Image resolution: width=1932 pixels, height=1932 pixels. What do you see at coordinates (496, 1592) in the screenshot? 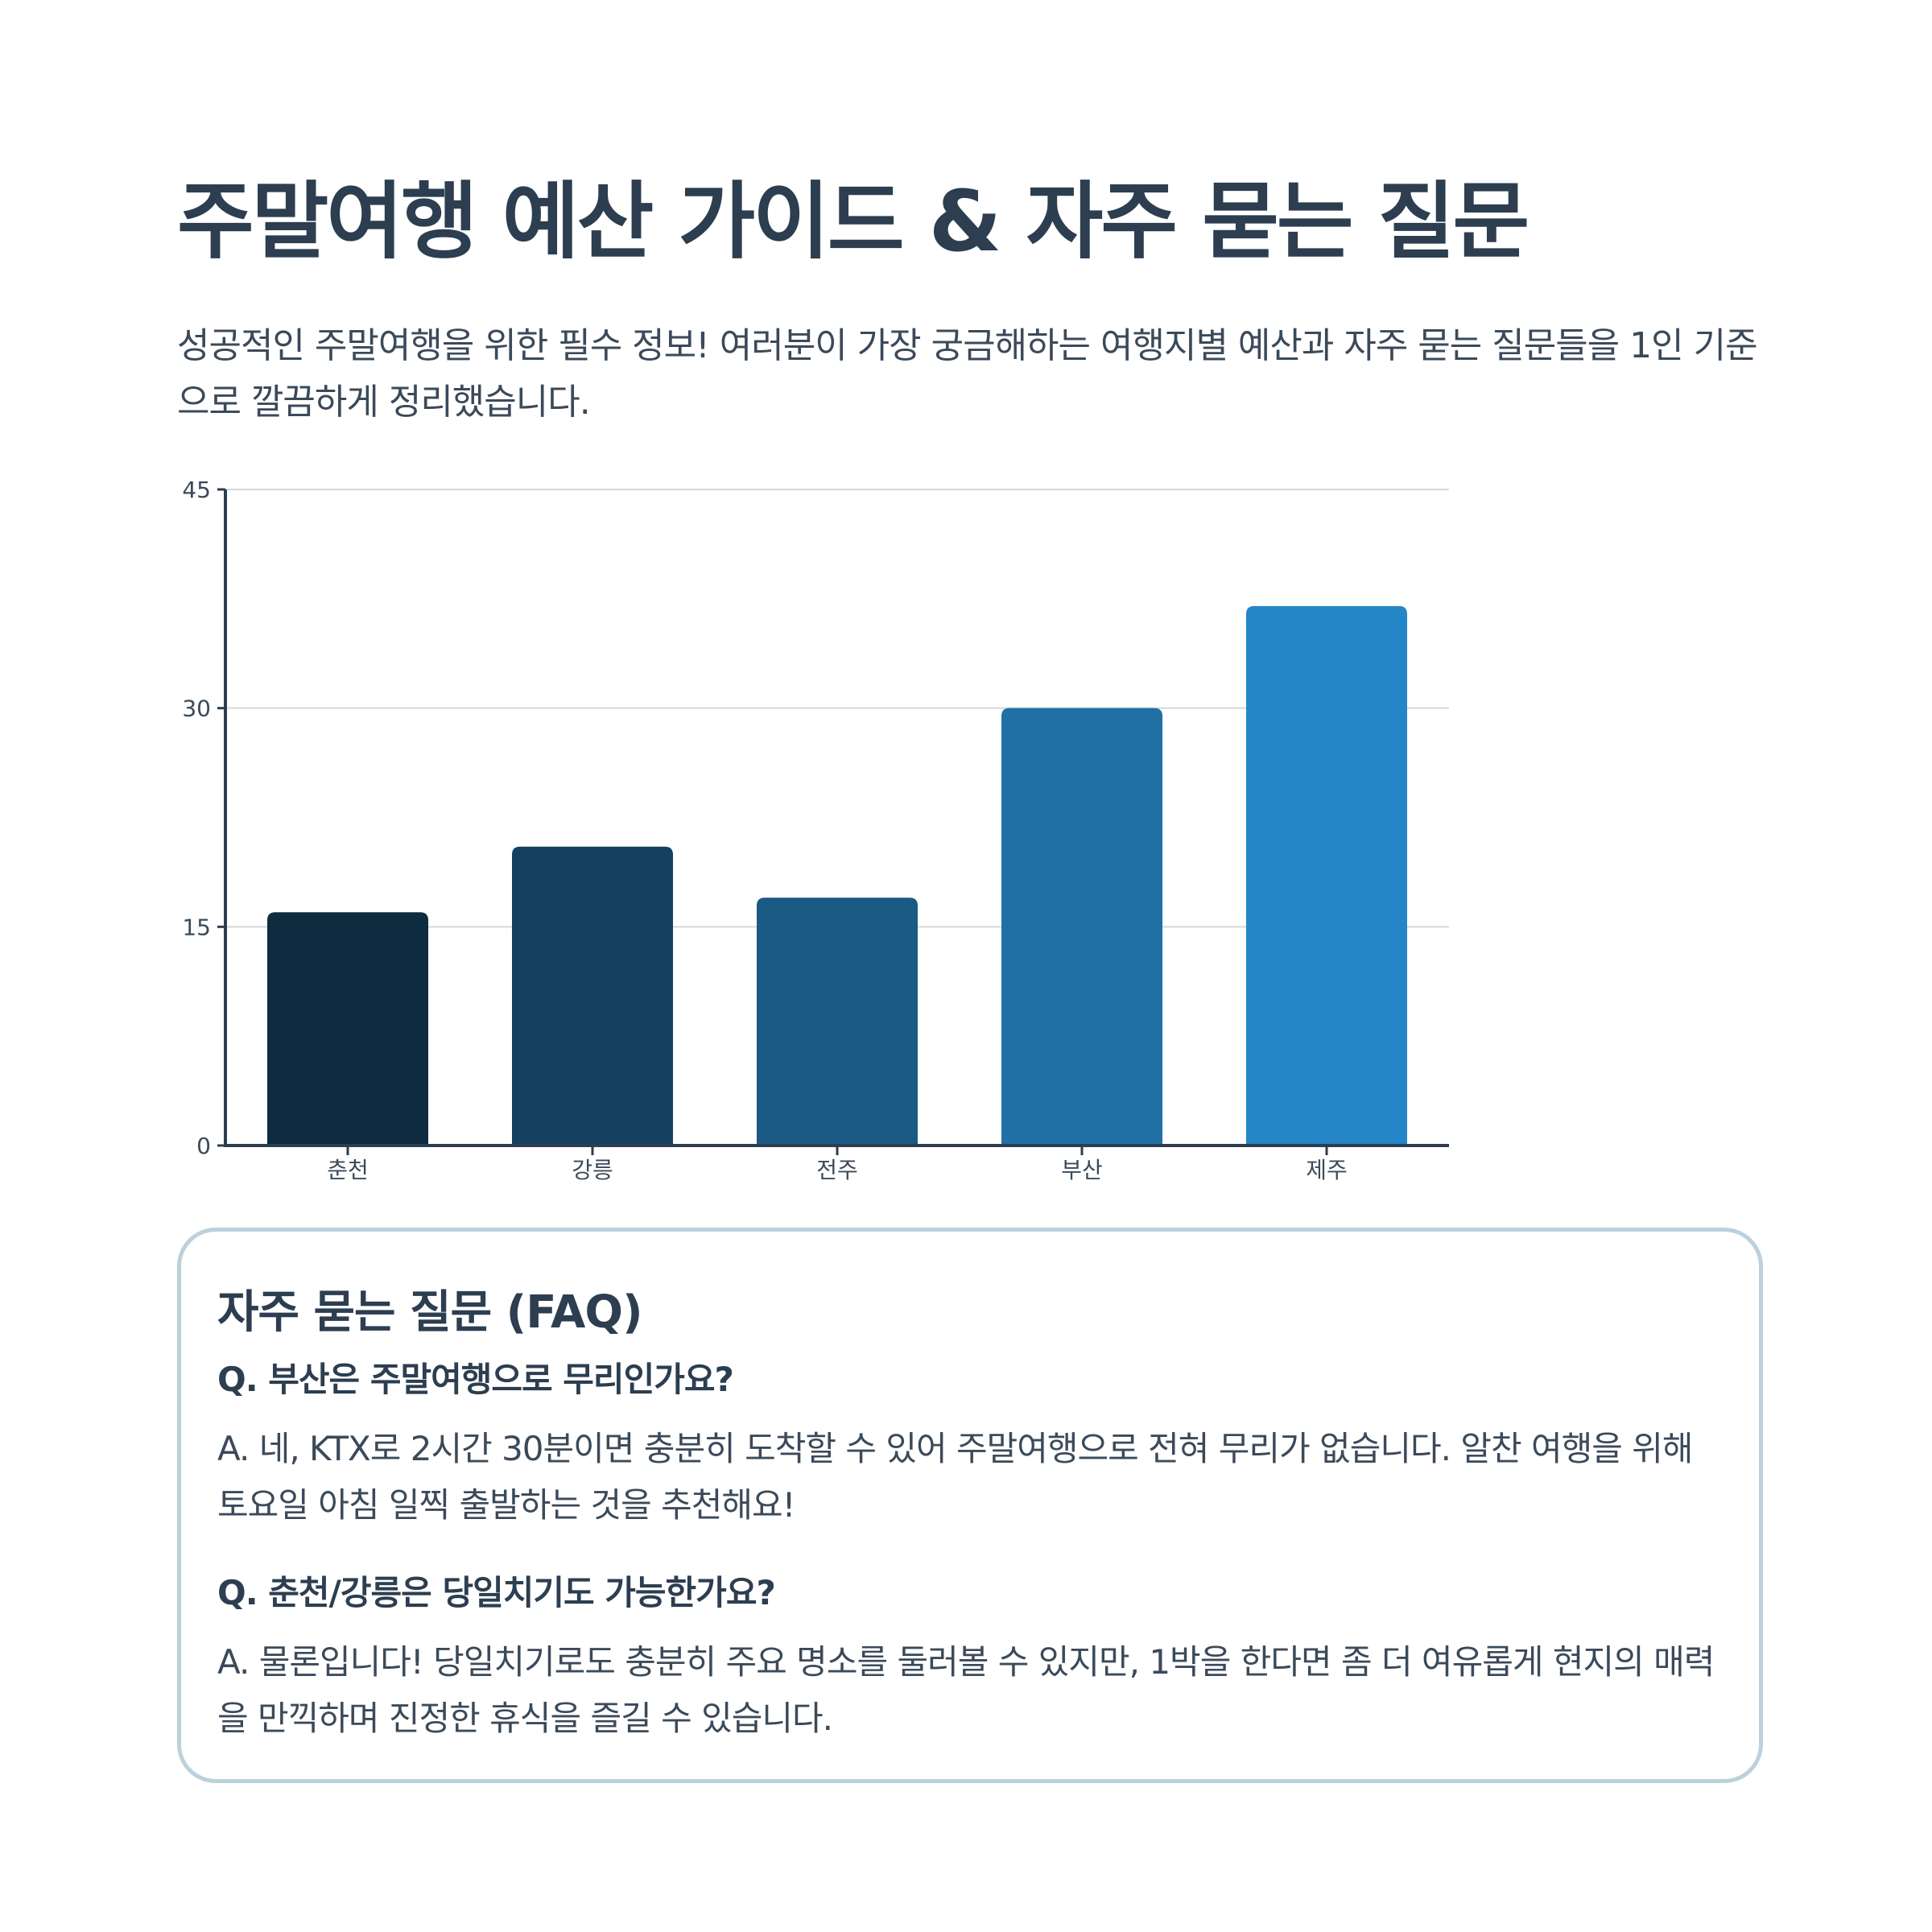
I see `faq-question: Q. 춘천/강릉은 당일치기도 가능한가요?` at bounding box center [496, 1592].